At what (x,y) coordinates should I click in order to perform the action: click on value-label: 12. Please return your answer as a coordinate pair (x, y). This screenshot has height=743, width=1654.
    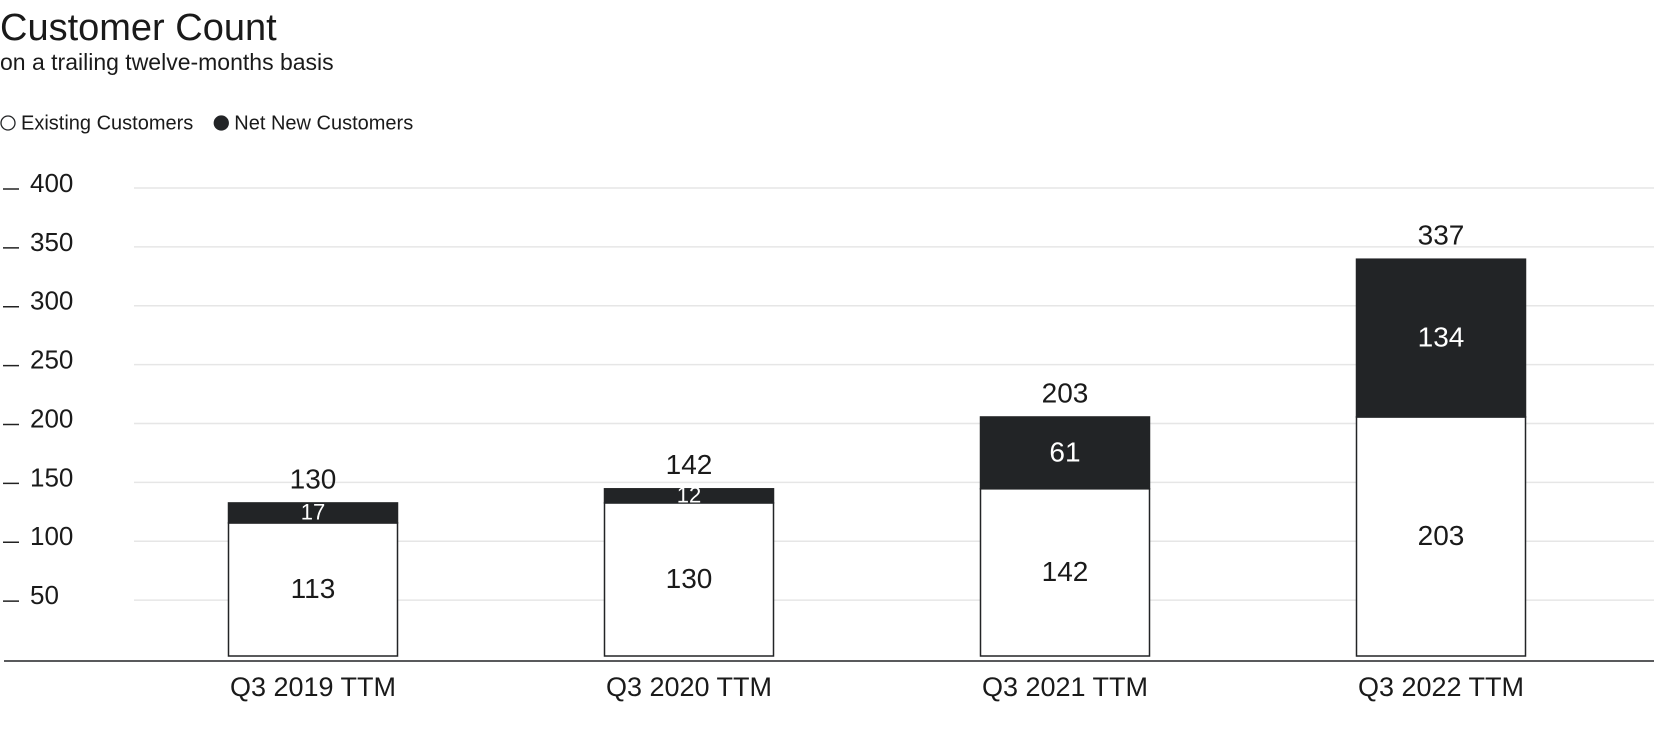
    Looking at the image, I should click on (689, 495).